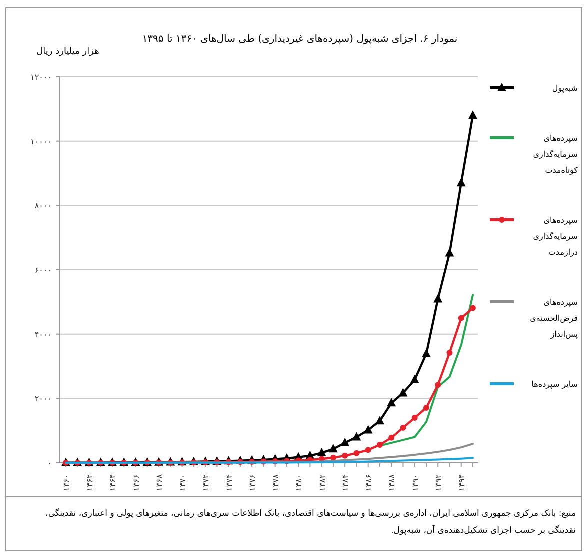 This screenshot has height=555, width=586. I want to click on x-tick-label: ۱۳۶۸, so click(159, 483).